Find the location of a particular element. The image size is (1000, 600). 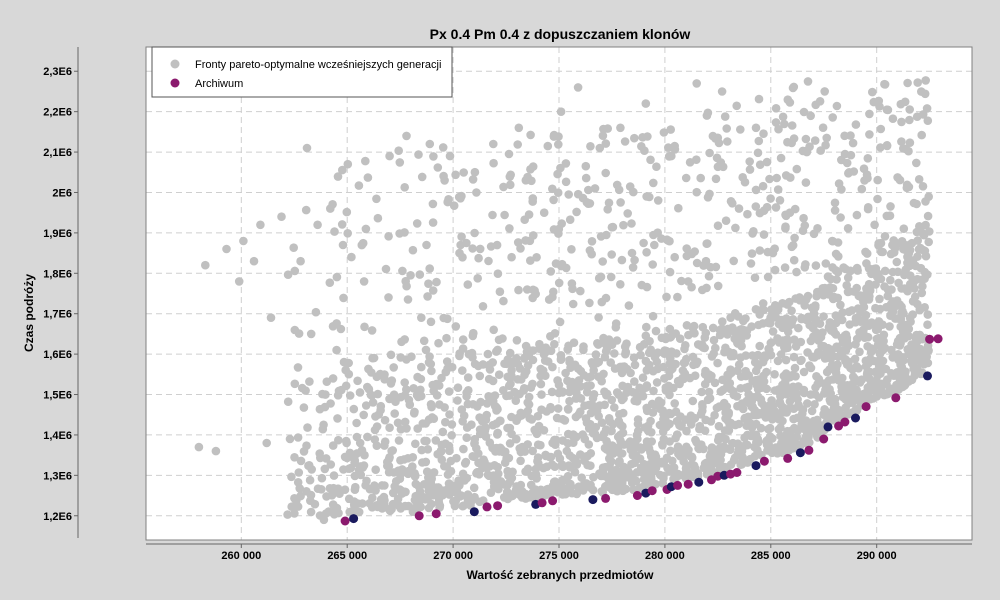

x-tick-label: 285 000 is located at coordinates (771, 556).